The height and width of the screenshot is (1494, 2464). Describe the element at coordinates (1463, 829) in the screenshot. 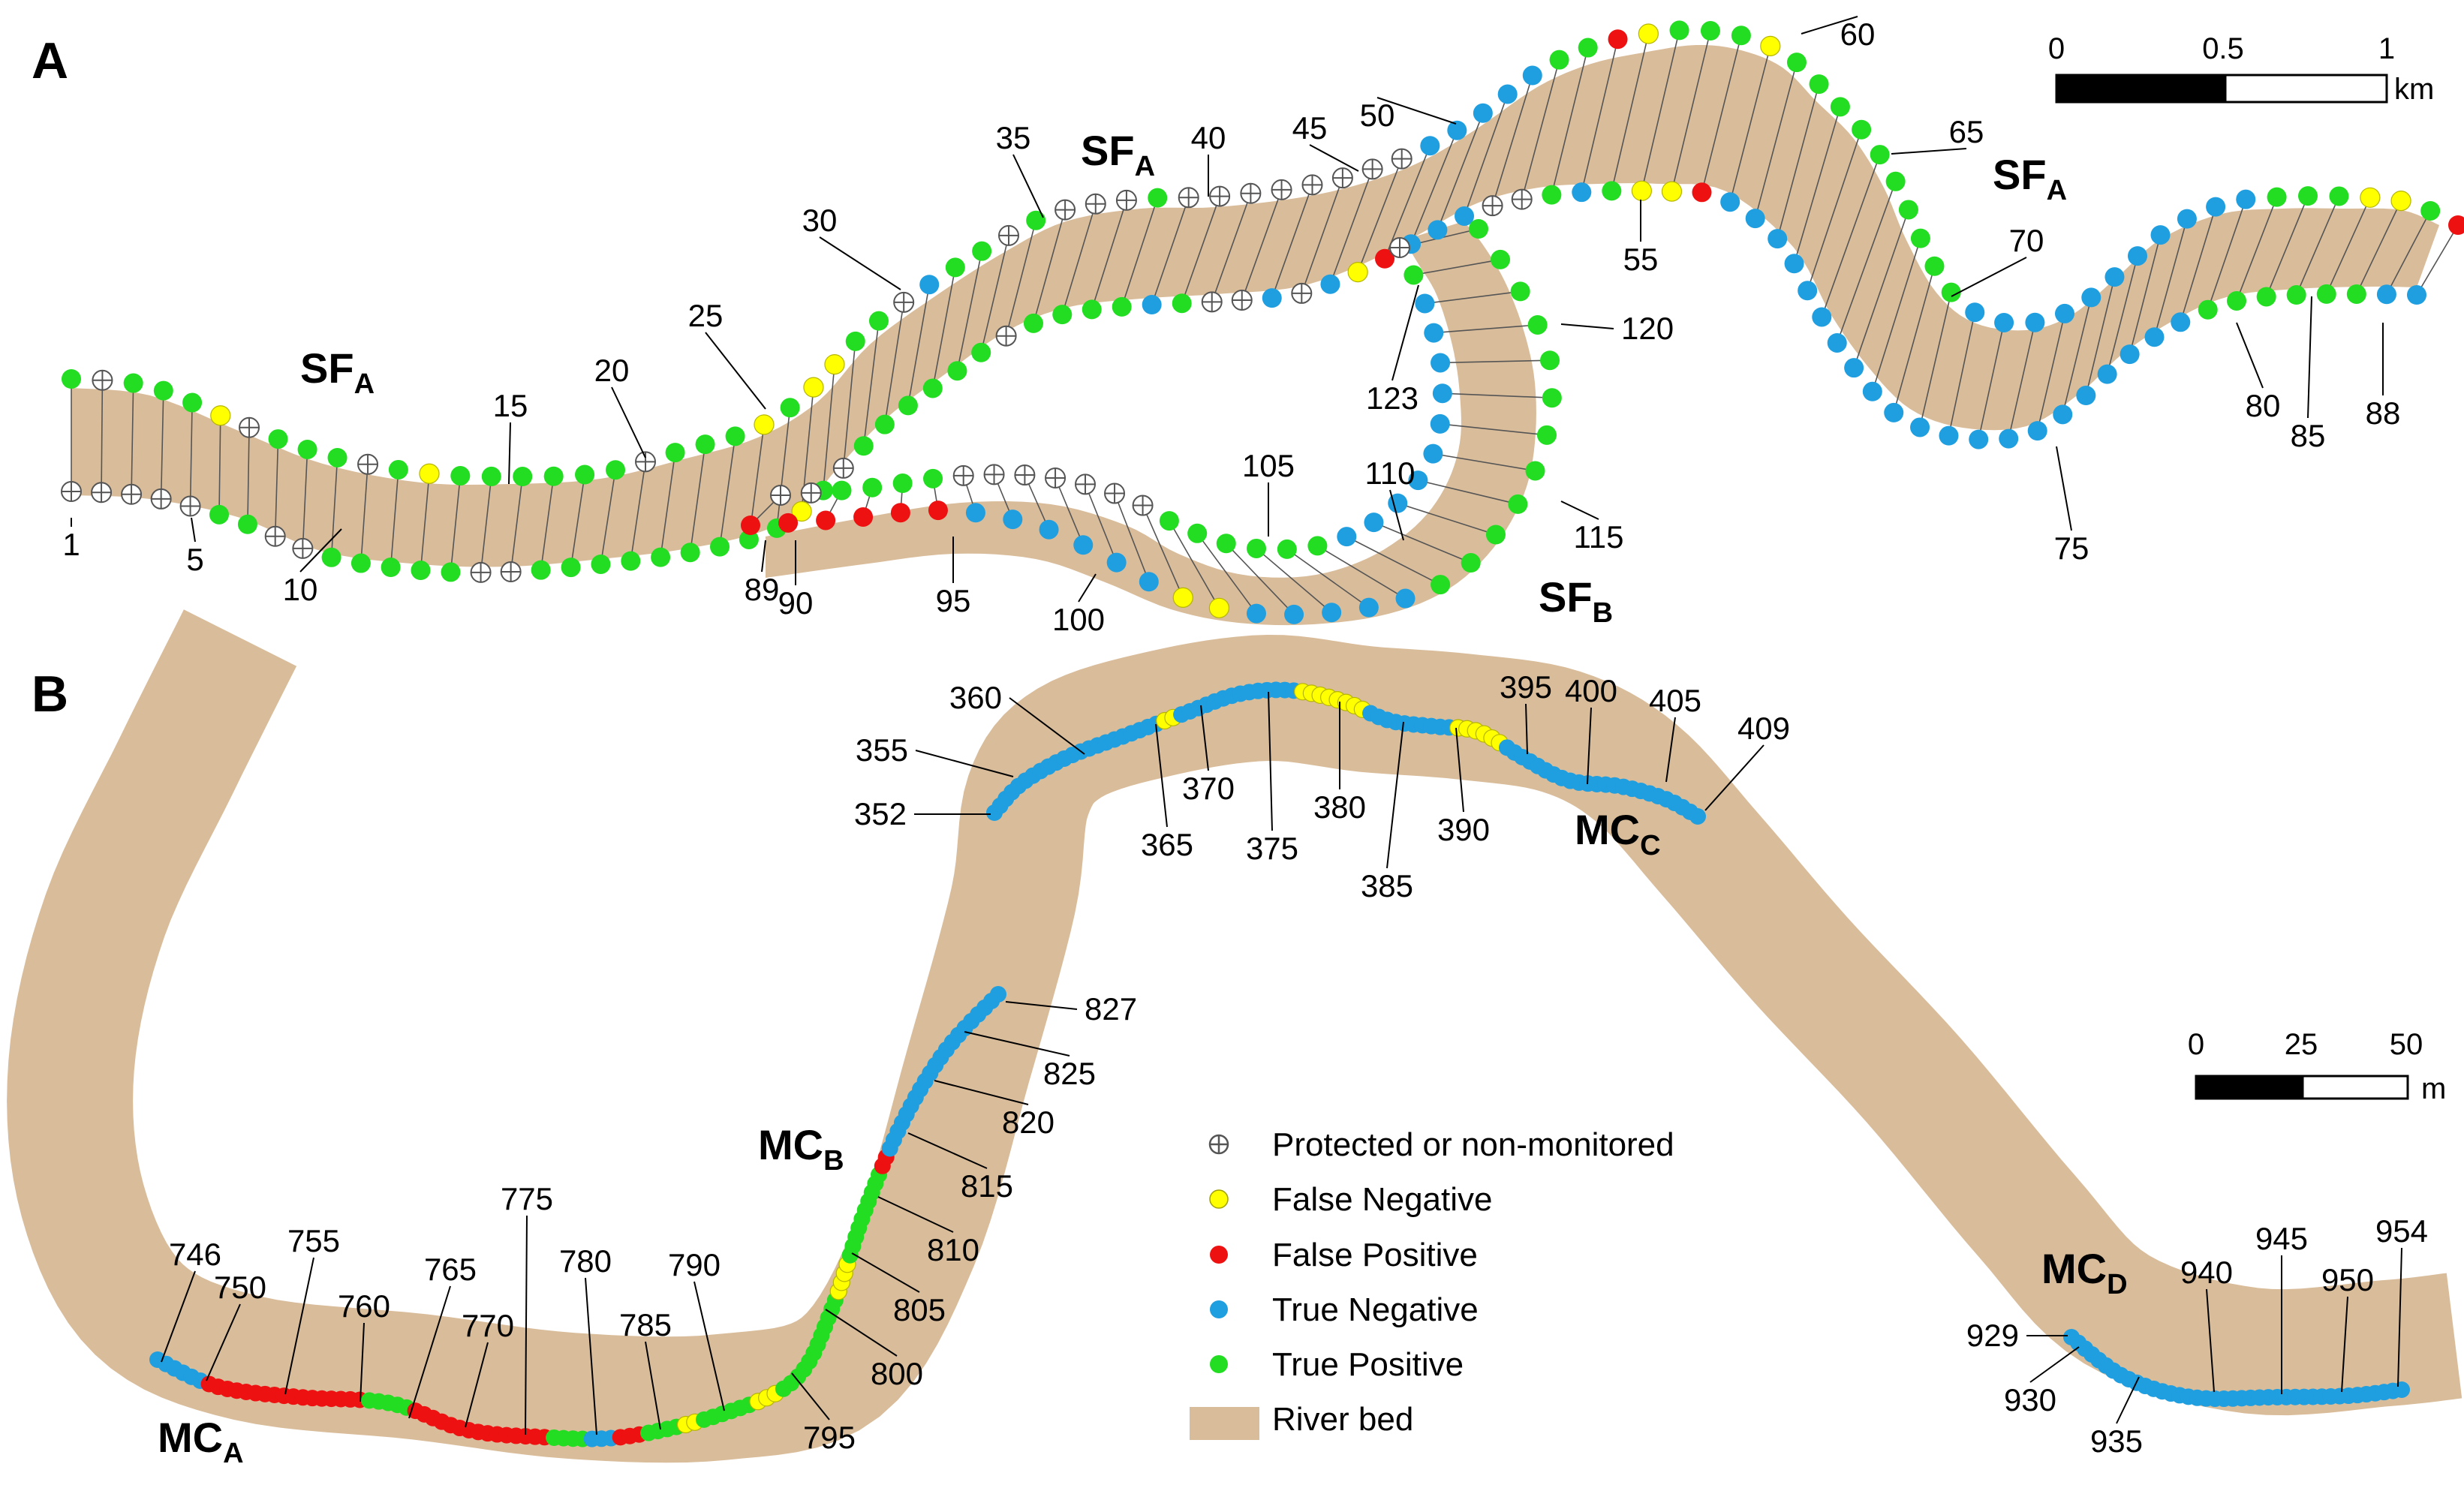

I see `transect-number-b: 390` at that location.